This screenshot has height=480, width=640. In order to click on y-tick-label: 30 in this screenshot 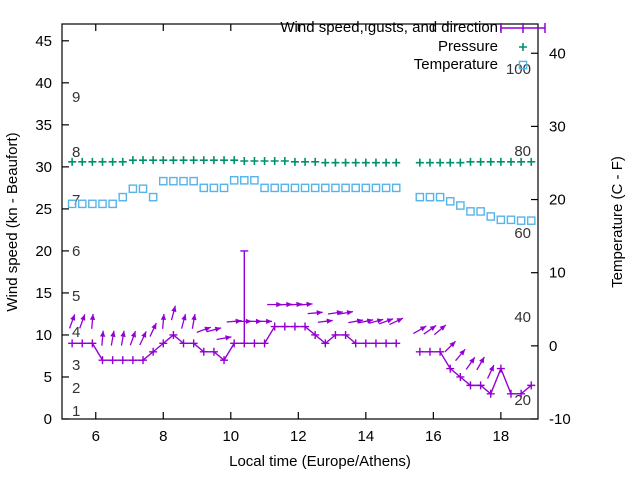, I will do `click(43, 167)`.